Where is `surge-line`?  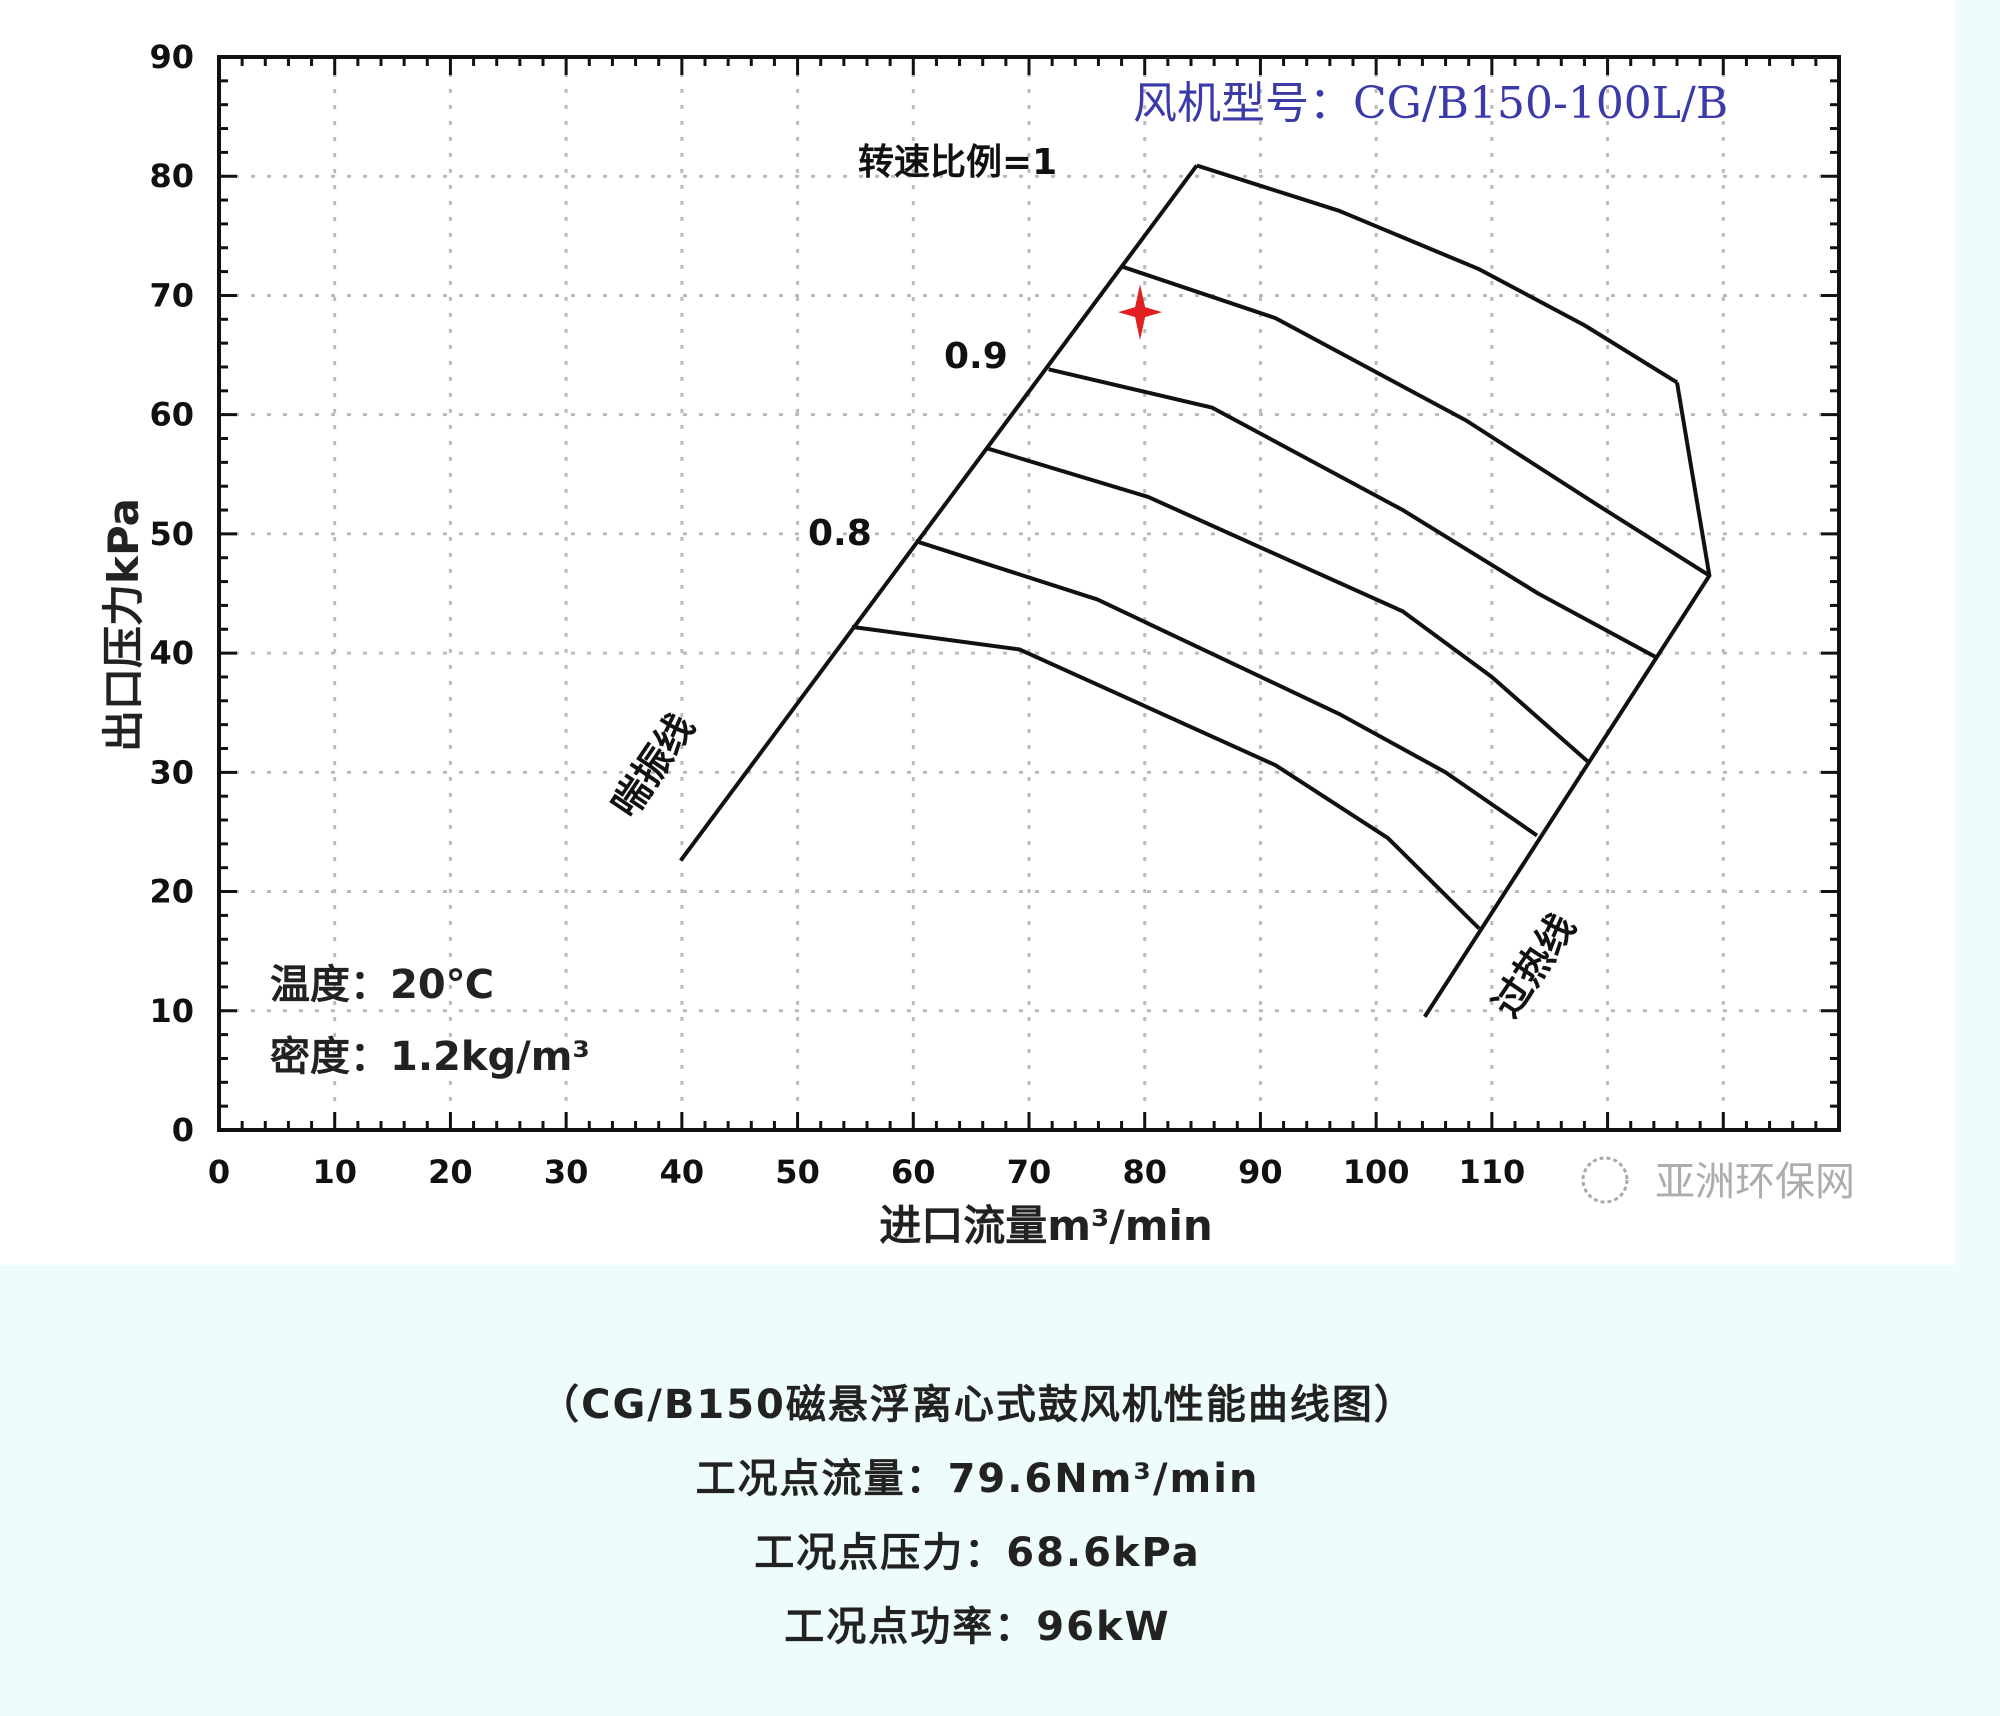 surge-line is located at coordinates (939, 513).